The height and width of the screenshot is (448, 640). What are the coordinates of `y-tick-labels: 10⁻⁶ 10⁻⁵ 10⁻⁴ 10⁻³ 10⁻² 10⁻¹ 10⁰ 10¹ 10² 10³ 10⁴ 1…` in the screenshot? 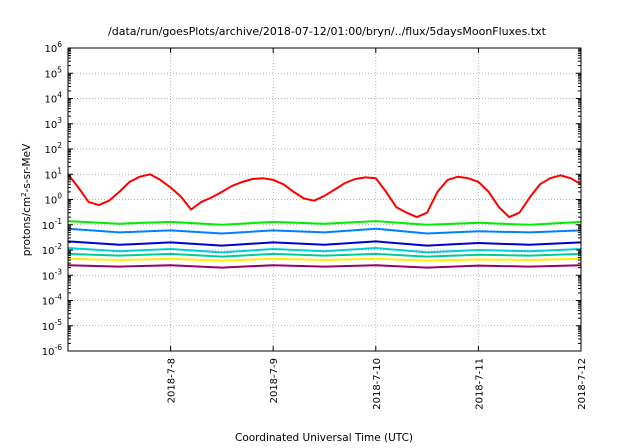 It's located at (52, 199).